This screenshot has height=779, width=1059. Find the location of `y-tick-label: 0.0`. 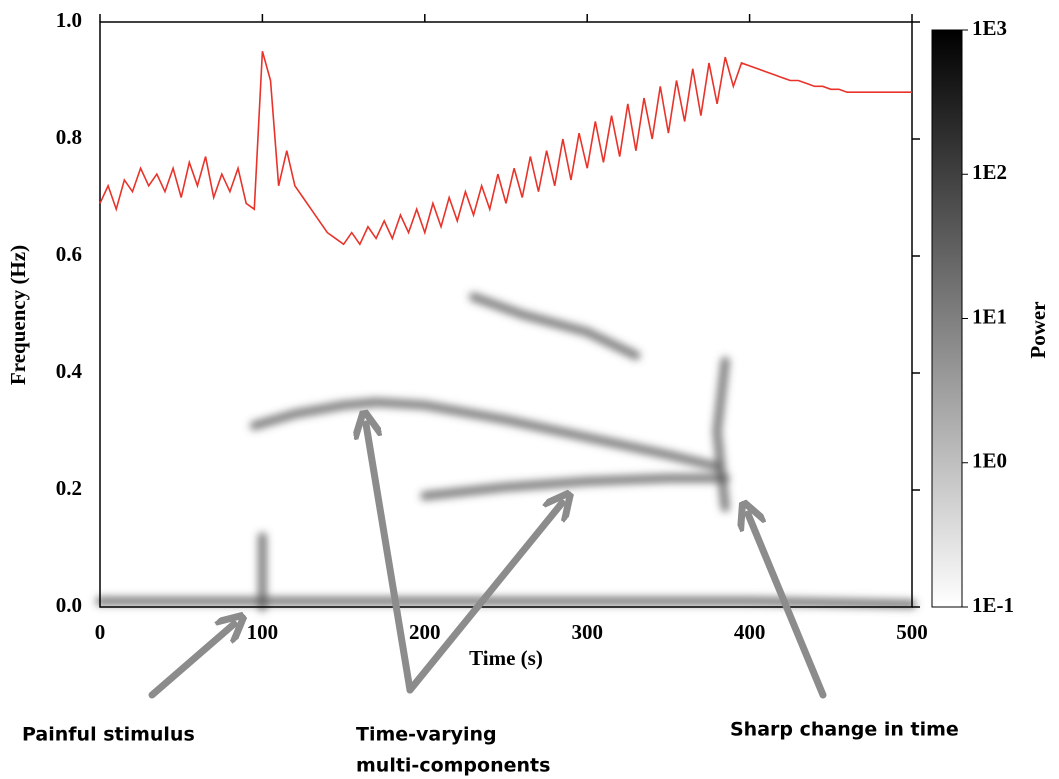

y-tick-label: 0.0 is located at coordinates (69, 605).